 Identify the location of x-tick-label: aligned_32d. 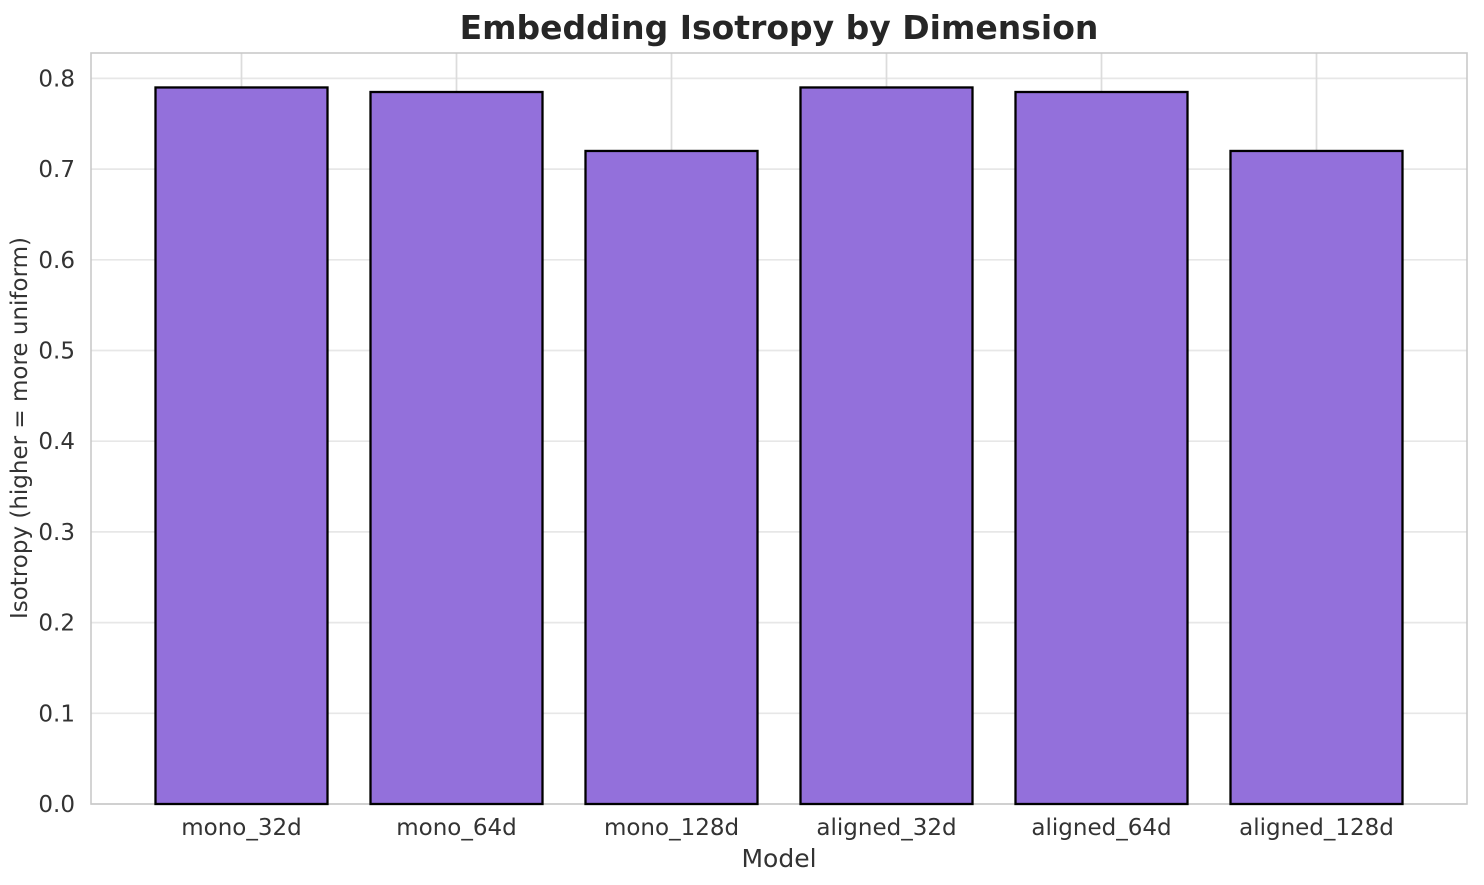
(886, 828).